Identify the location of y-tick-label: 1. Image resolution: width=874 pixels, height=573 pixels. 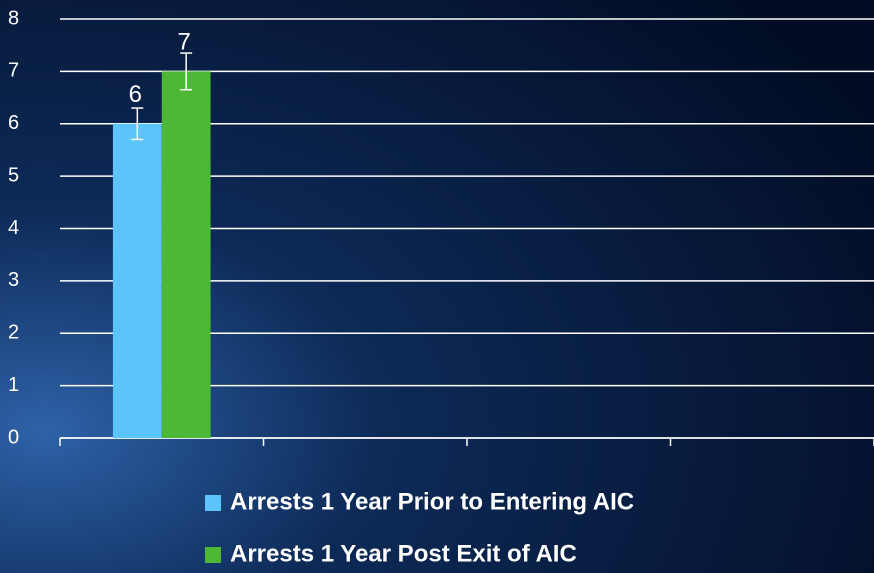
(13, 385).